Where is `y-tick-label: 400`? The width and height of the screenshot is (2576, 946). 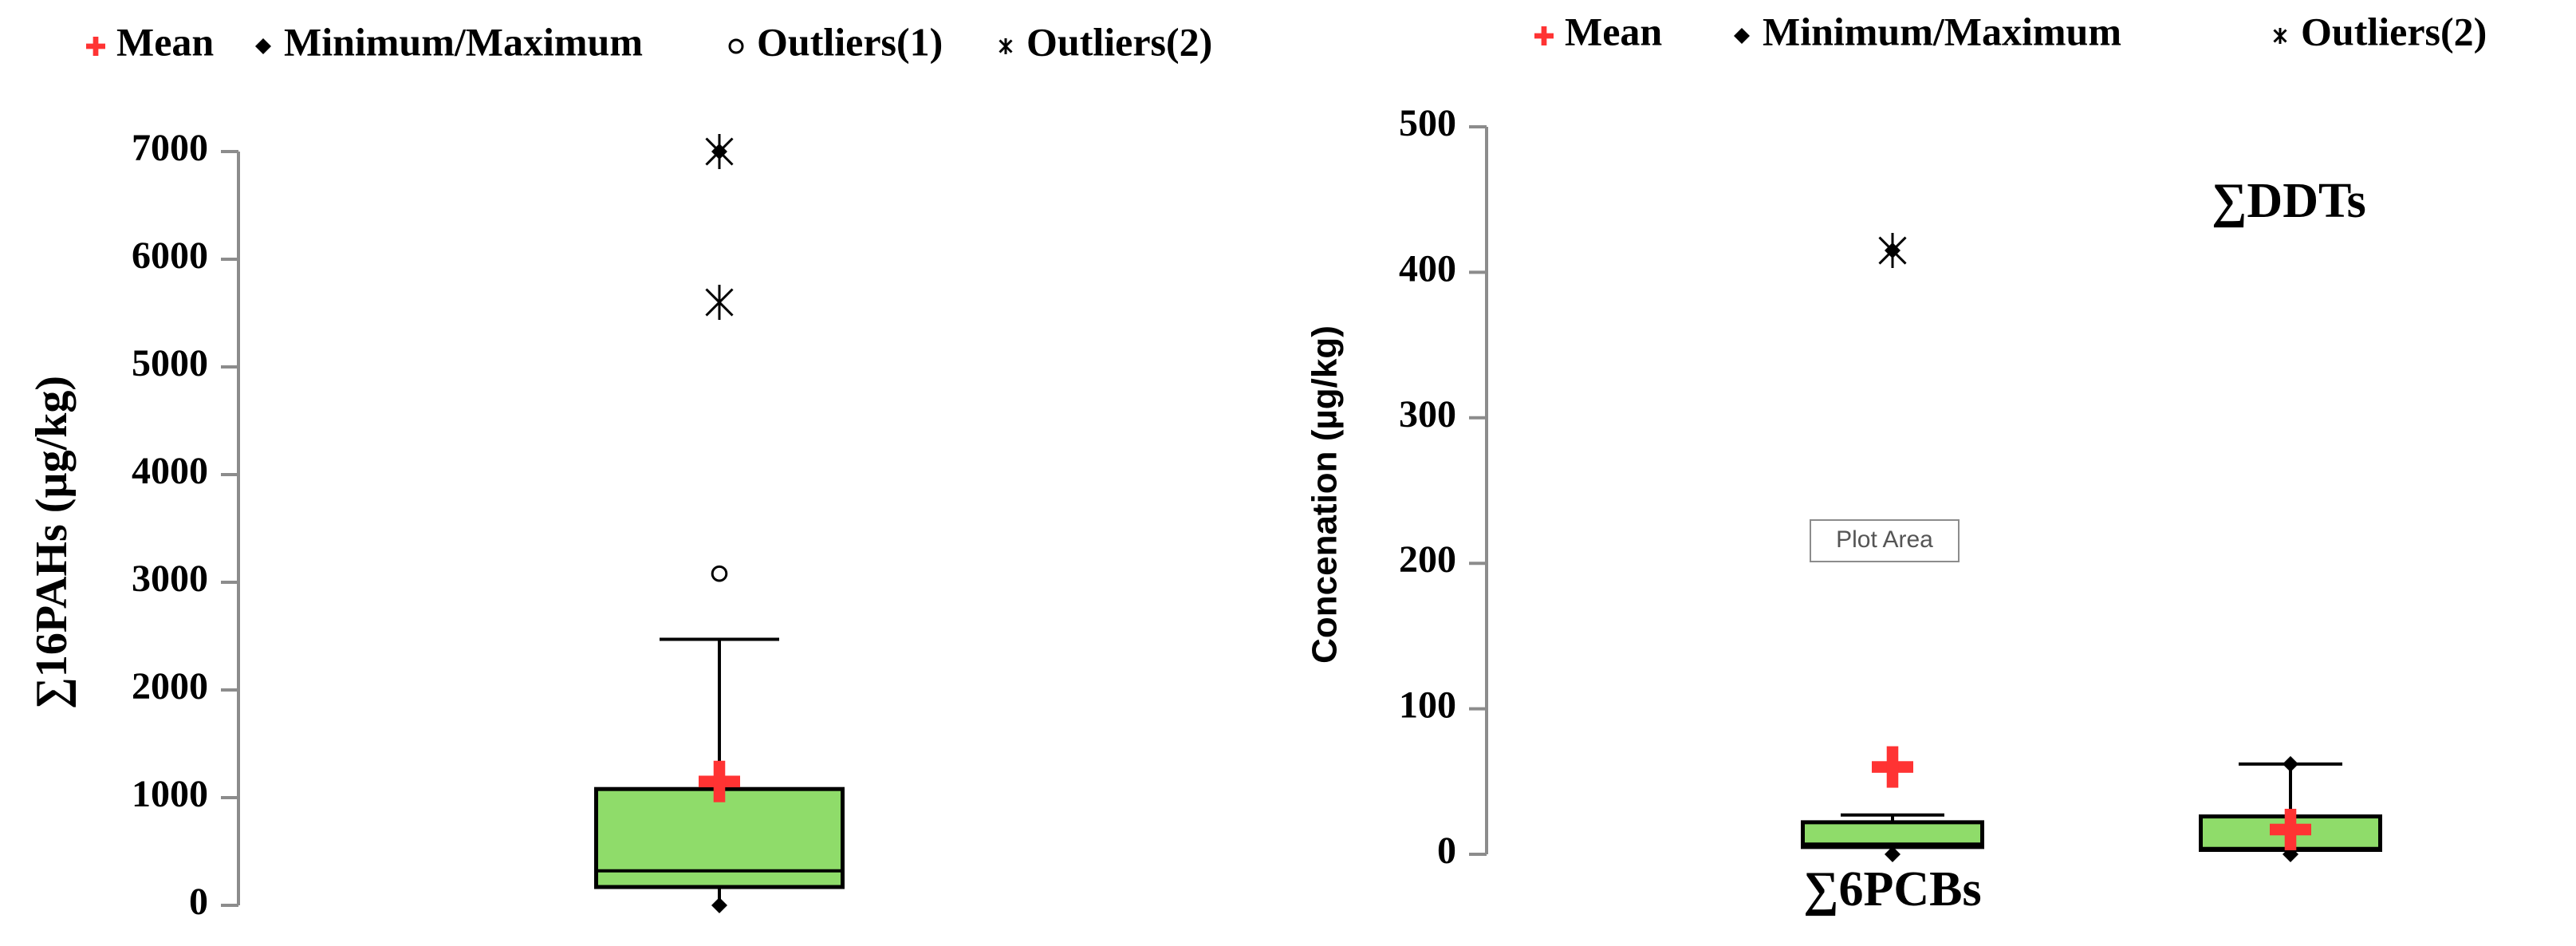 y-tick-label: 400 is located at coordinates (1427, 268).